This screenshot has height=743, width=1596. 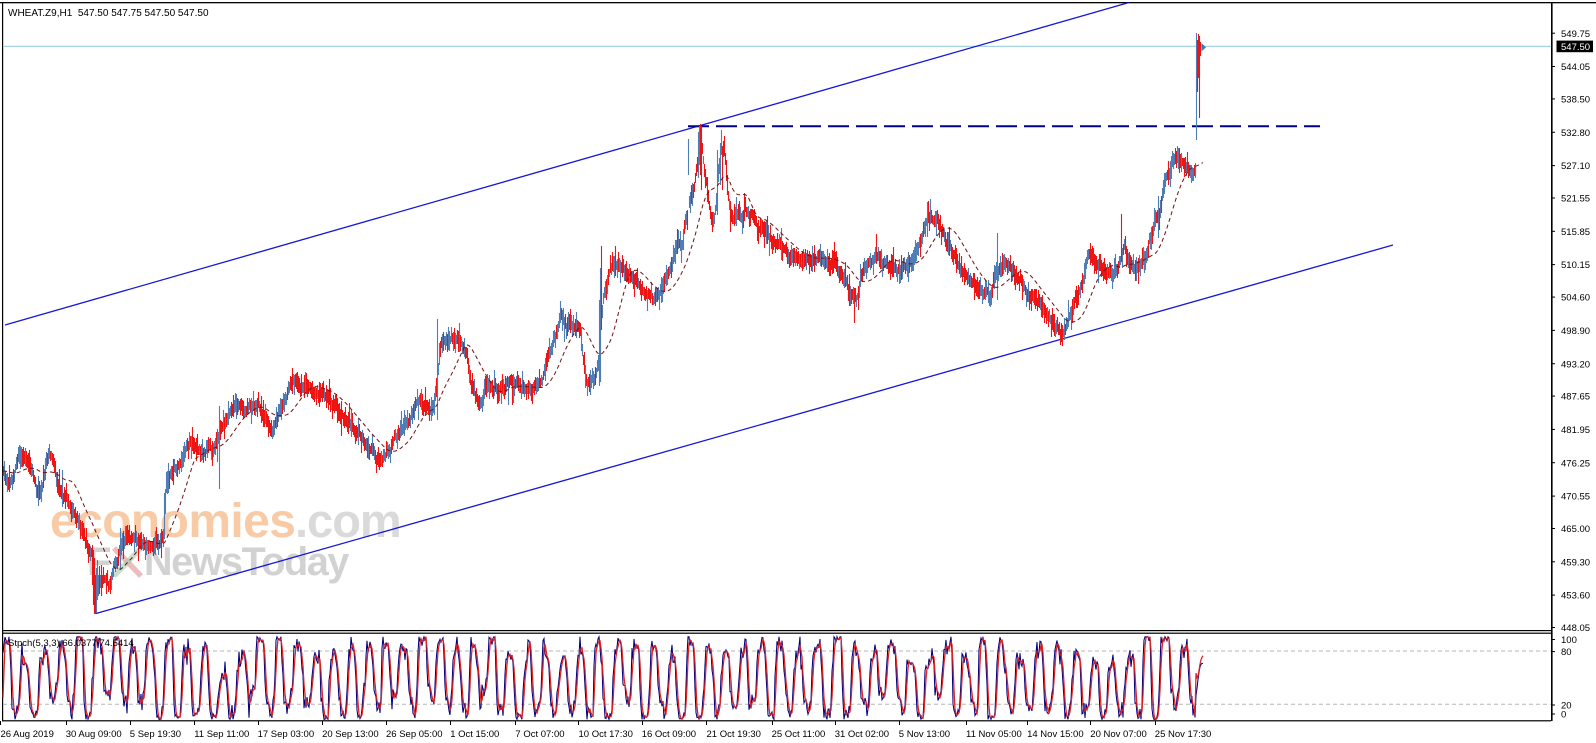 I want to click on svg-text: 17 Sep 03:00, so click(x=286, y=734).